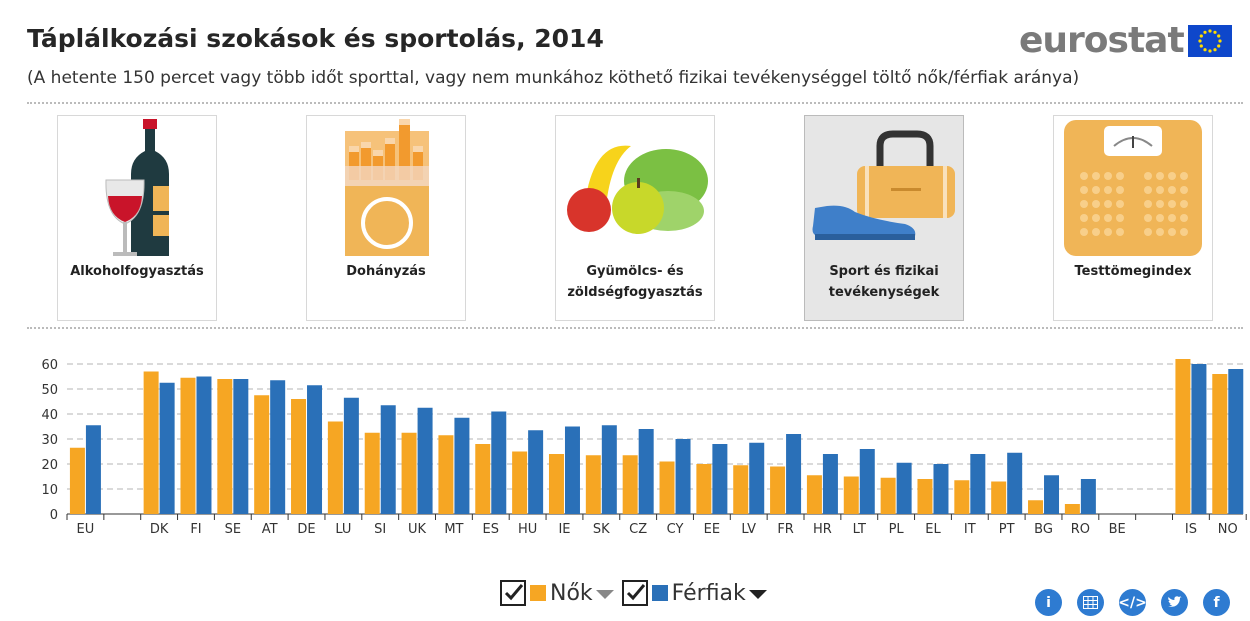  I want to click on tile-smoking: Dohányzás, so click(386, 218).